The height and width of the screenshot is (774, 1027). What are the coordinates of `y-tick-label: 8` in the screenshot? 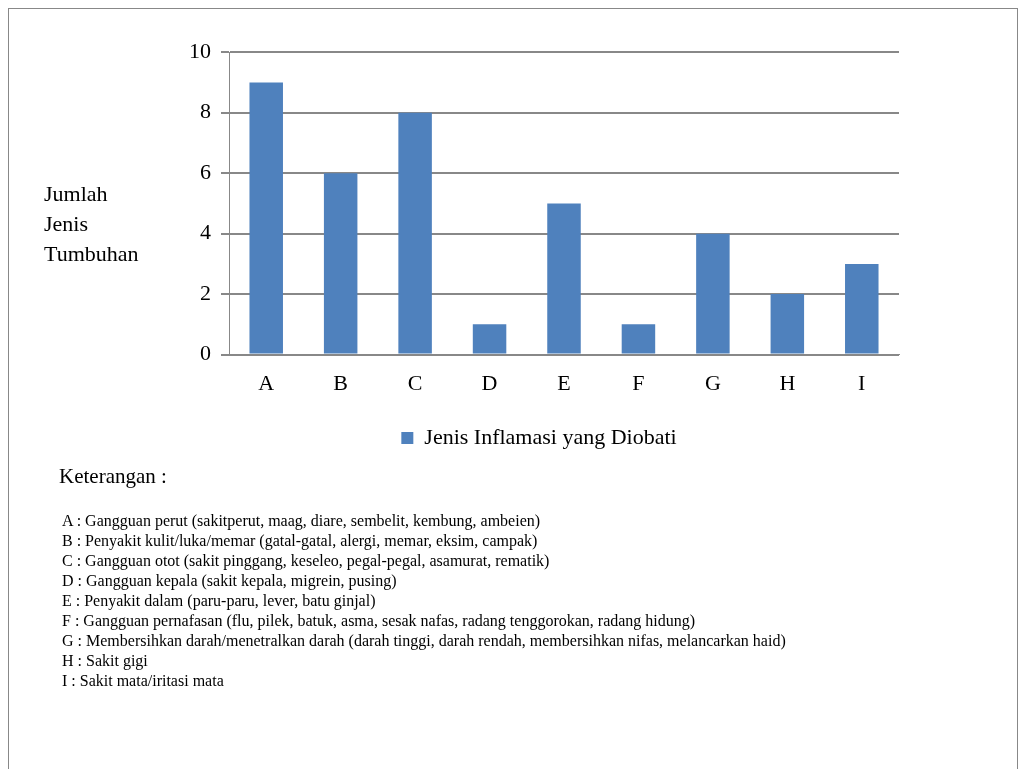 It's located at (205, 111).